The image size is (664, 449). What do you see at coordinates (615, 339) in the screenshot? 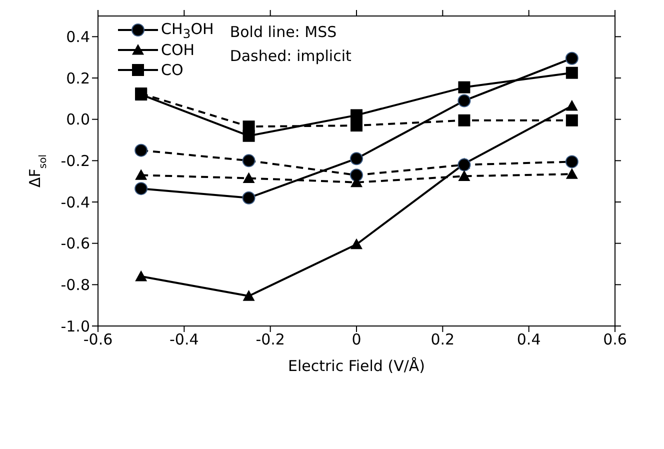
I see `x-tick-label: 0.6` at bounding box center [615, 339].